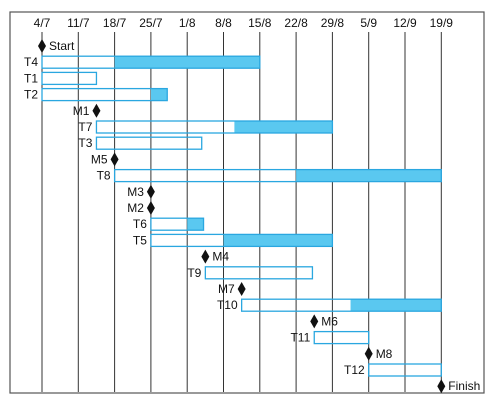  Describe the element at coordinates (333, 23) in the screenshot. I see `date-tick-label: 29/8` at that location.